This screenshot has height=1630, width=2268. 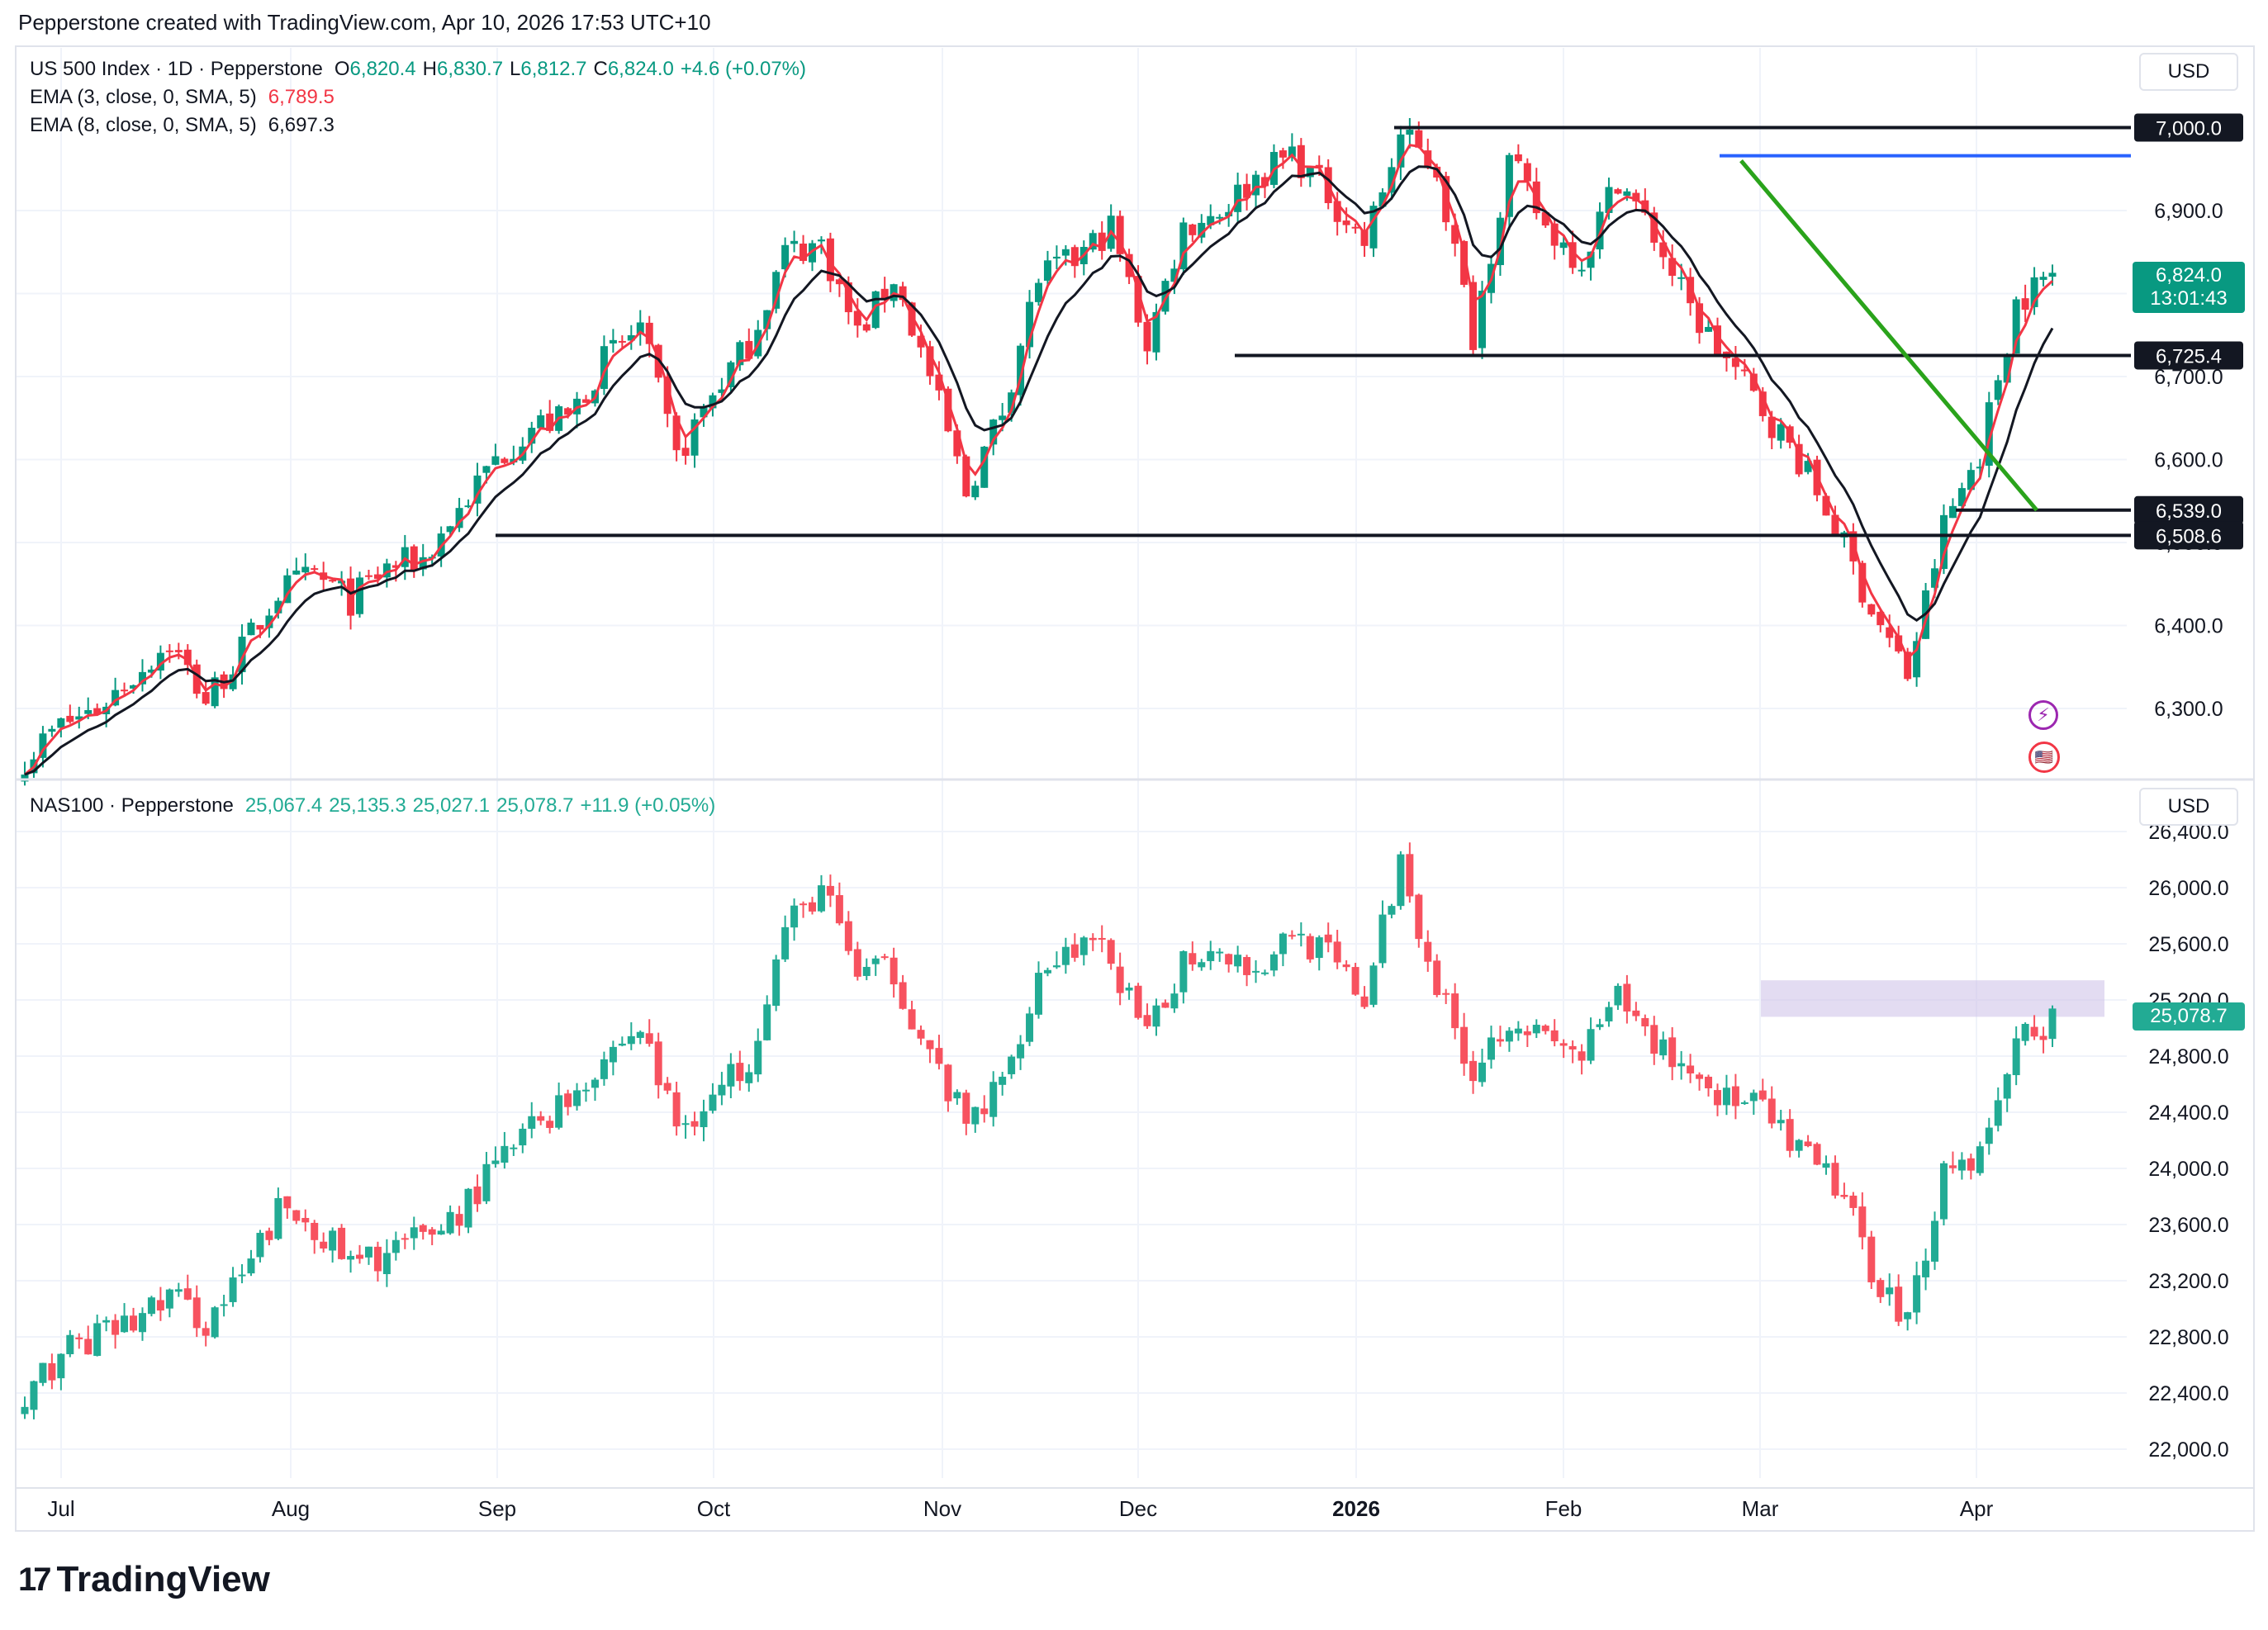 What do you see at coordinates (1563, 1508) in the screenshot?
I see `time-axis-label: Feb` at bounding box center [1563, 1508].